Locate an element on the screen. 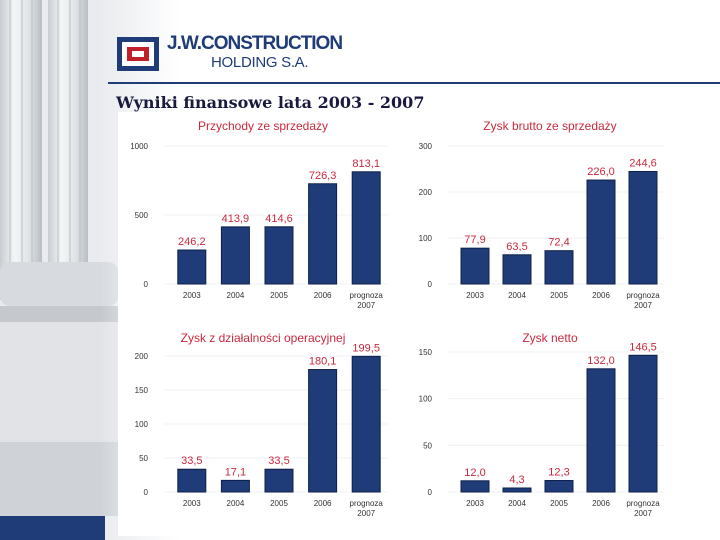 The width and height of the screenshot is (720, 540). data-label: 244,6 is located at coordinates (643, 163).